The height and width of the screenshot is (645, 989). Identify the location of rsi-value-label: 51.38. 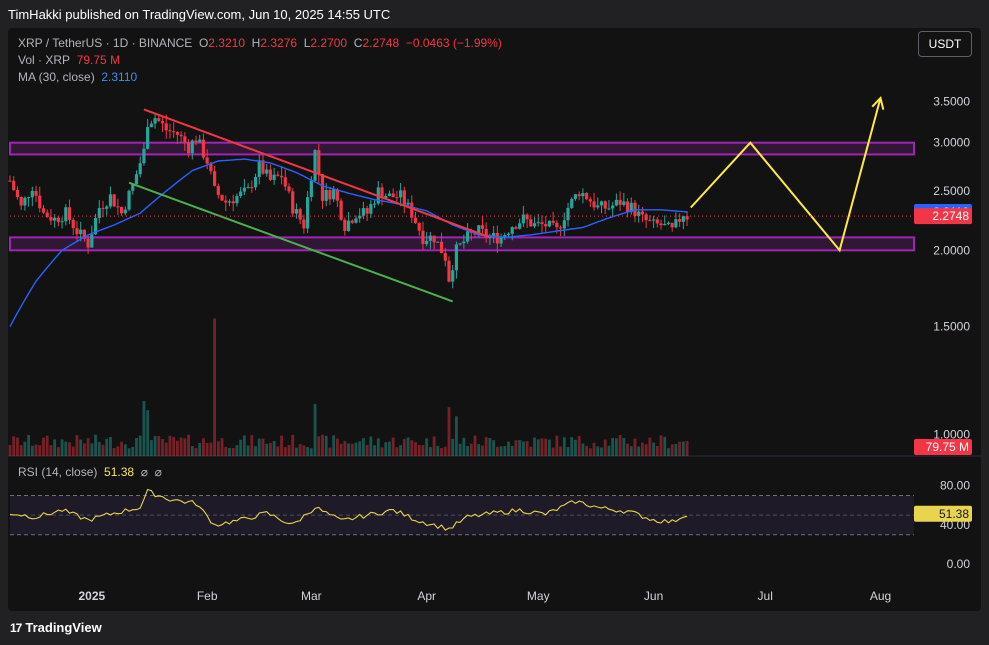
(954, 514).